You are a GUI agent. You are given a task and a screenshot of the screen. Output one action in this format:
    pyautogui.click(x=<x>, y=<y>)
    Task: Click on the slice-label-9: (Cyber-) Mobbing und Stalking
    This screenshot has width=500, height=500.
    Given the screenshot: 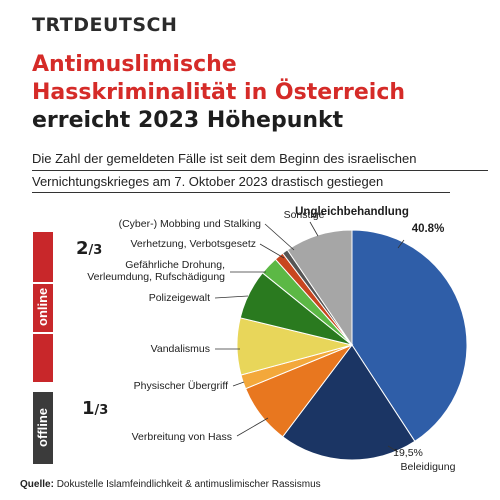 What is the action you would take?
    pyautogui.click(x=190, y=224)
    